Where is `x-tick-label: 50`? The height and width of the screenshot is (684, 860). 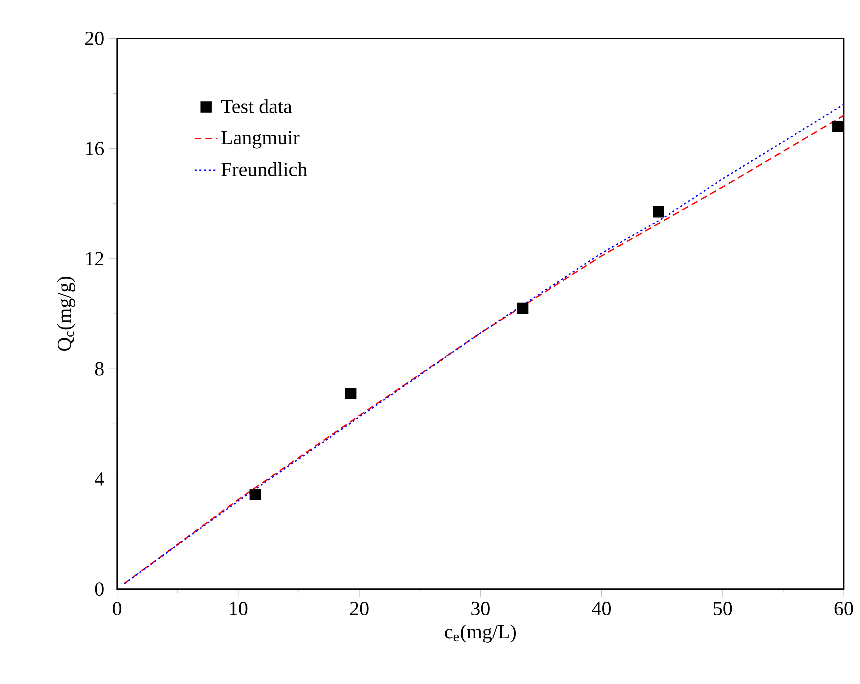 x-tick-label: 50 is located at coordinates (723, 609).